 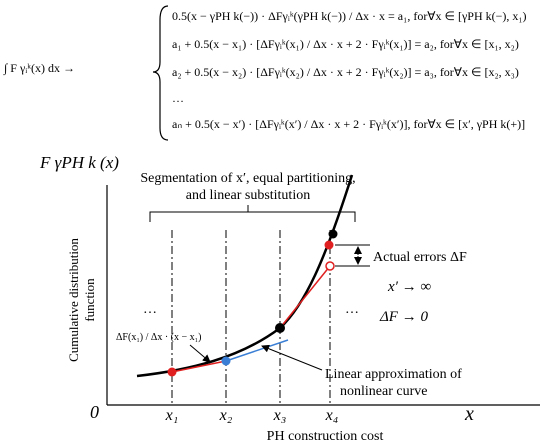 I want to click on error-indicator, so click(x=352, y=255).